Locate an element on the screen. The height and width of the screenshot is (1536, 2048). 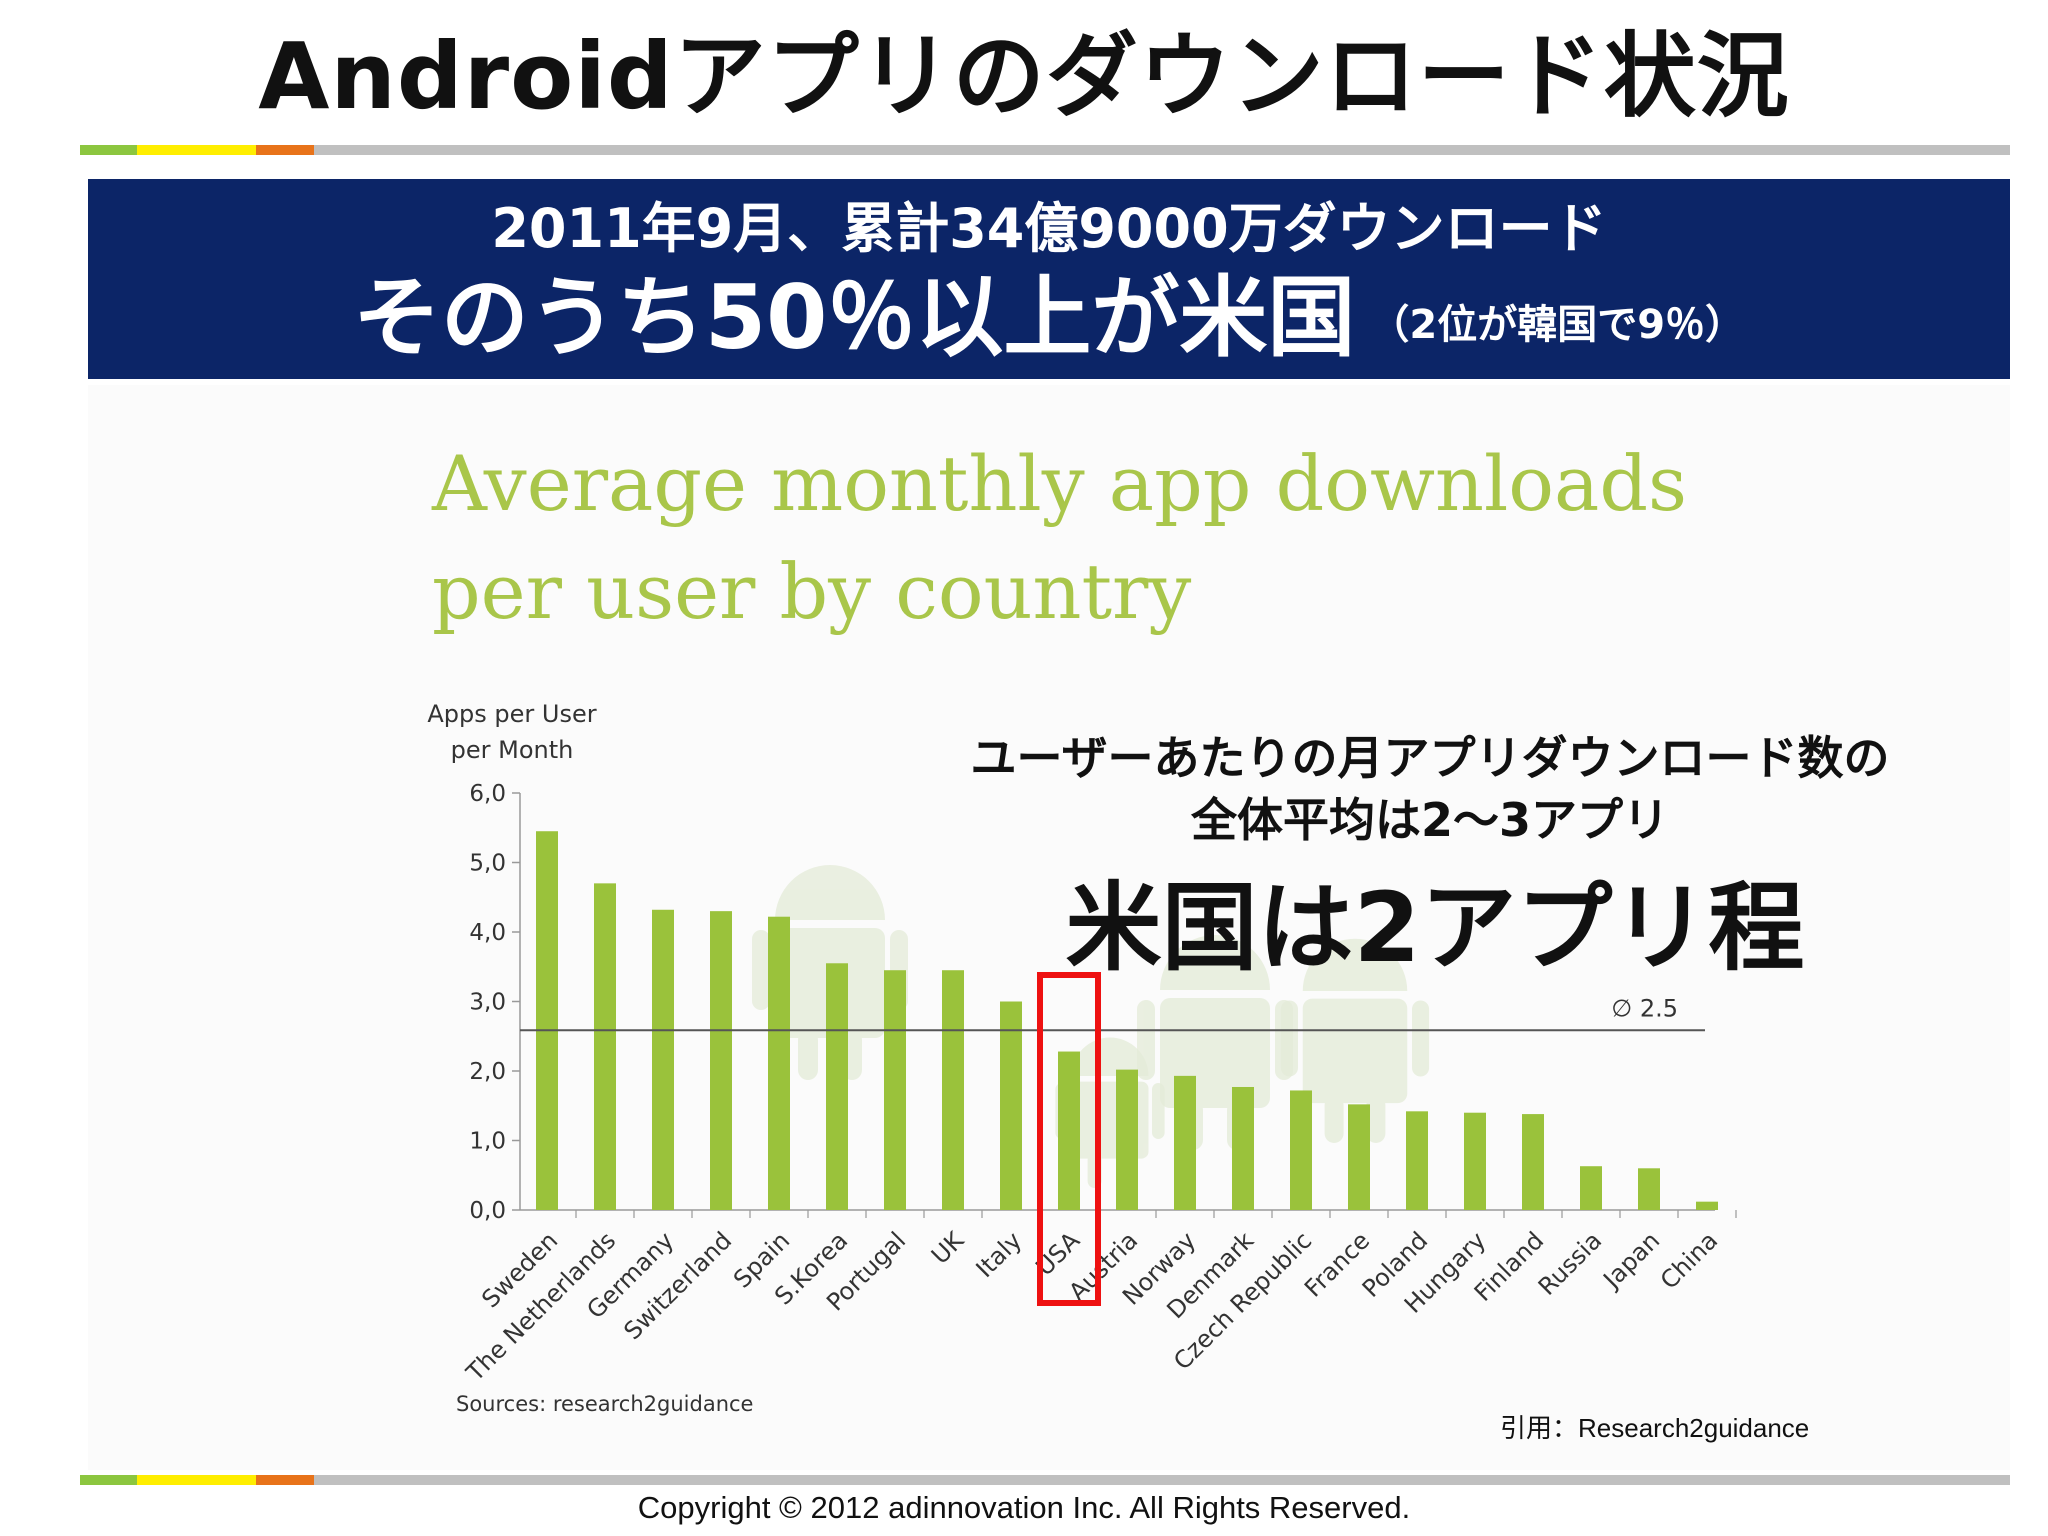
y-tick-label: 6,0 is located at coordinates (487, 794).